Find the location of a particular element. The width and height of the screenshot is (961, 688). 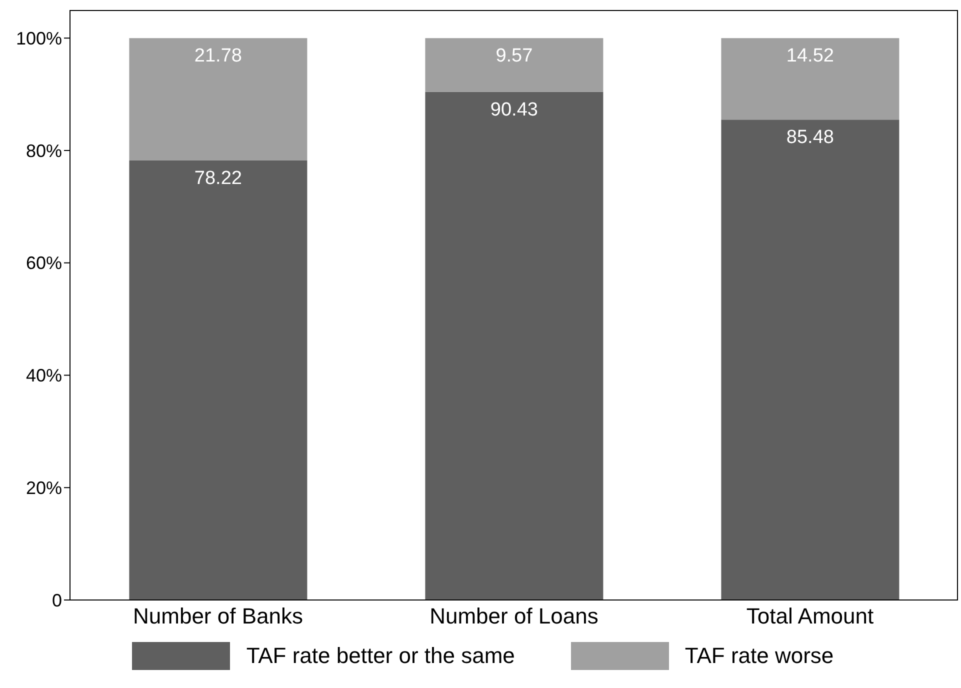

data-label: 9.57 is located at coordinates (514, 56).